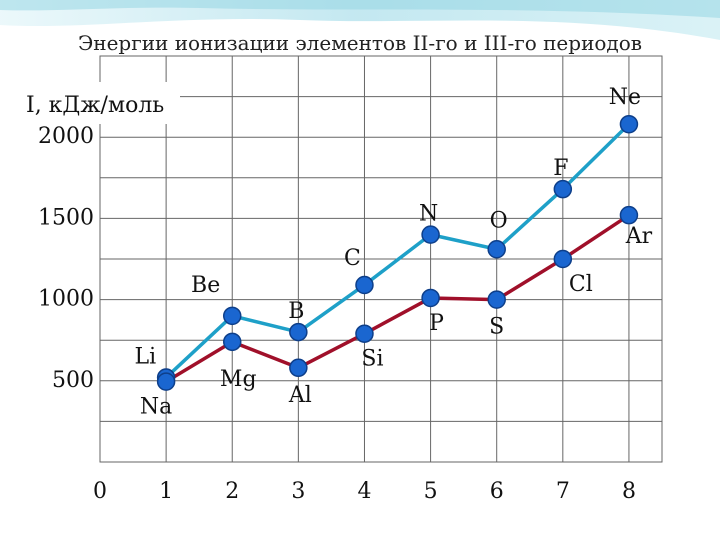  I want to click on y-tick-label: 1000, so click(66, 299).